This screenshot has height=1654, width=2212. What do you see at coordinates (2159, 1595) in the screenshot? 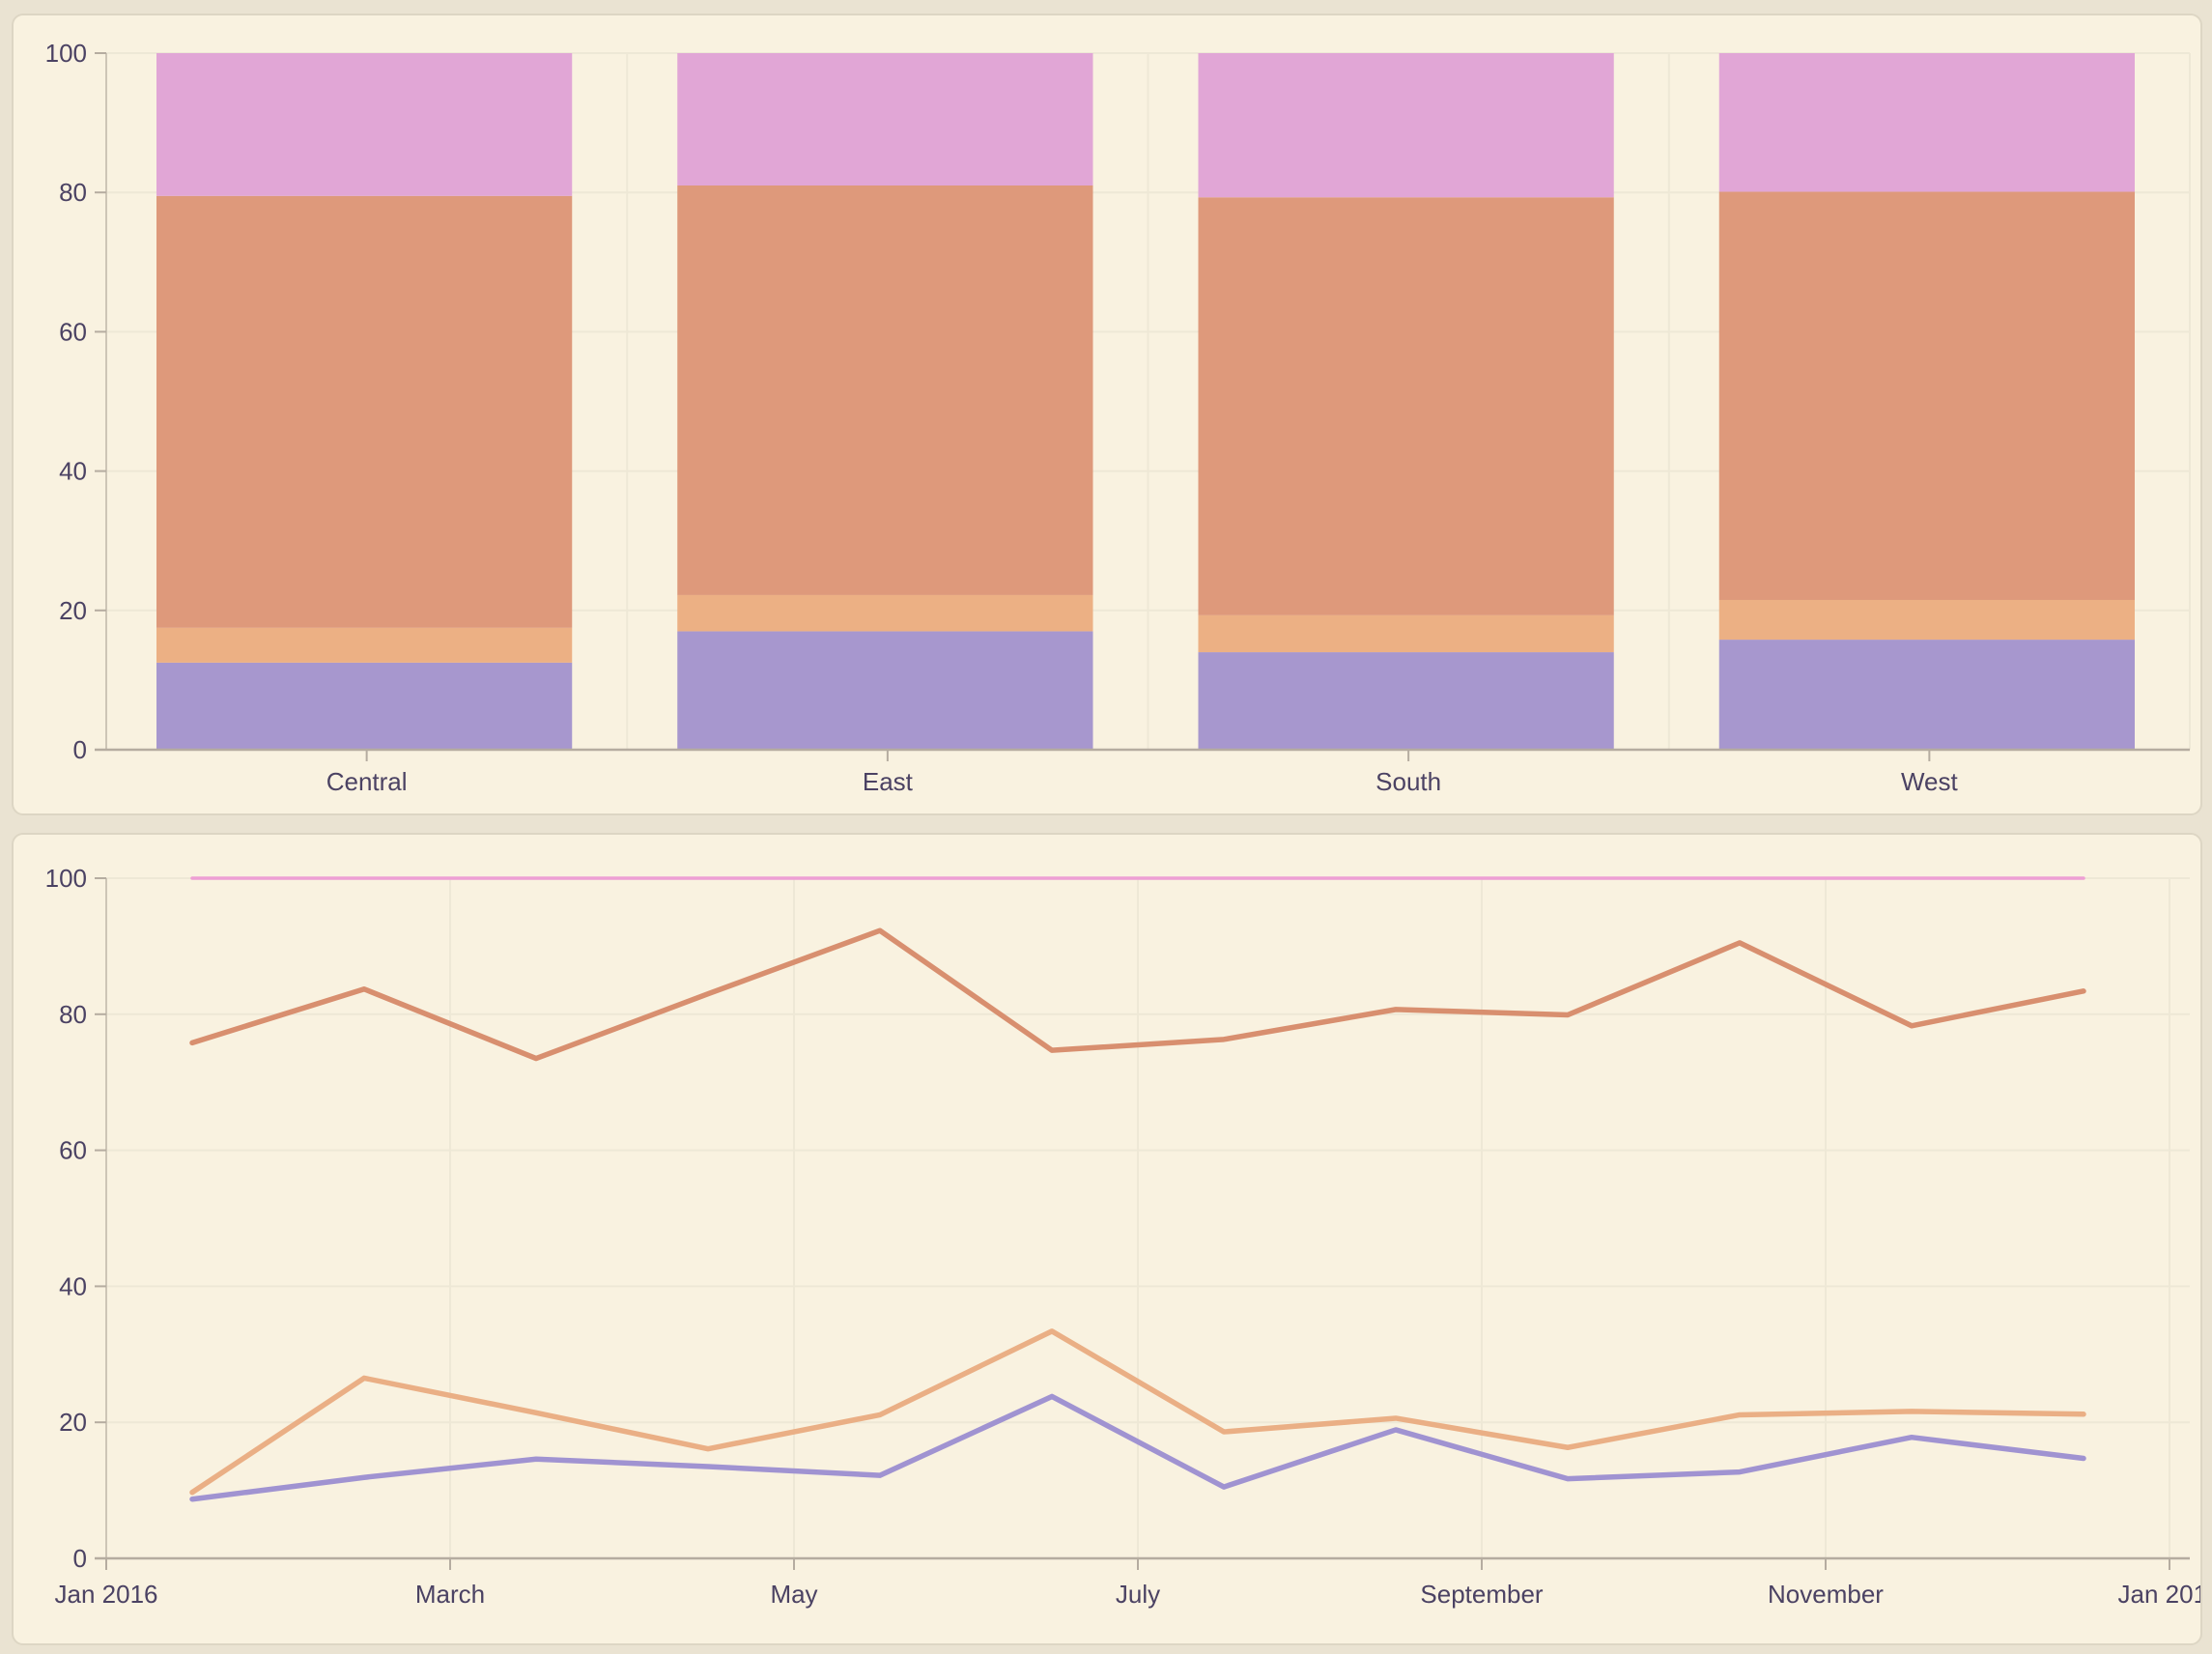
I see `x-axis-label: Jan 2017` at bounding box center [2159, 1595].